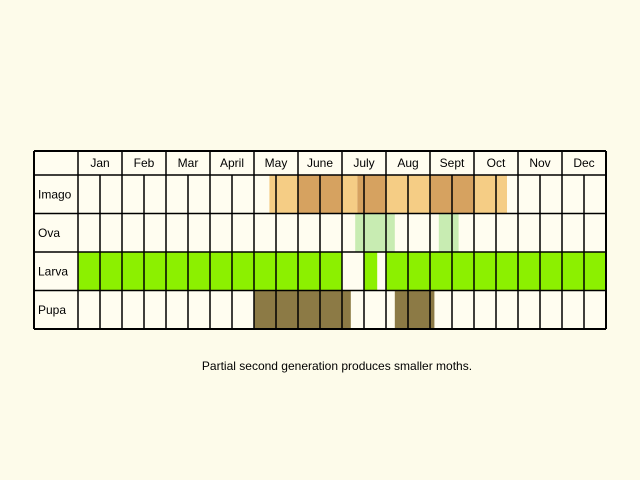  What do you see at coordinates (232, 163) in the screenshot?
I see `month-label-april: April` at bounding box center [232, 163].